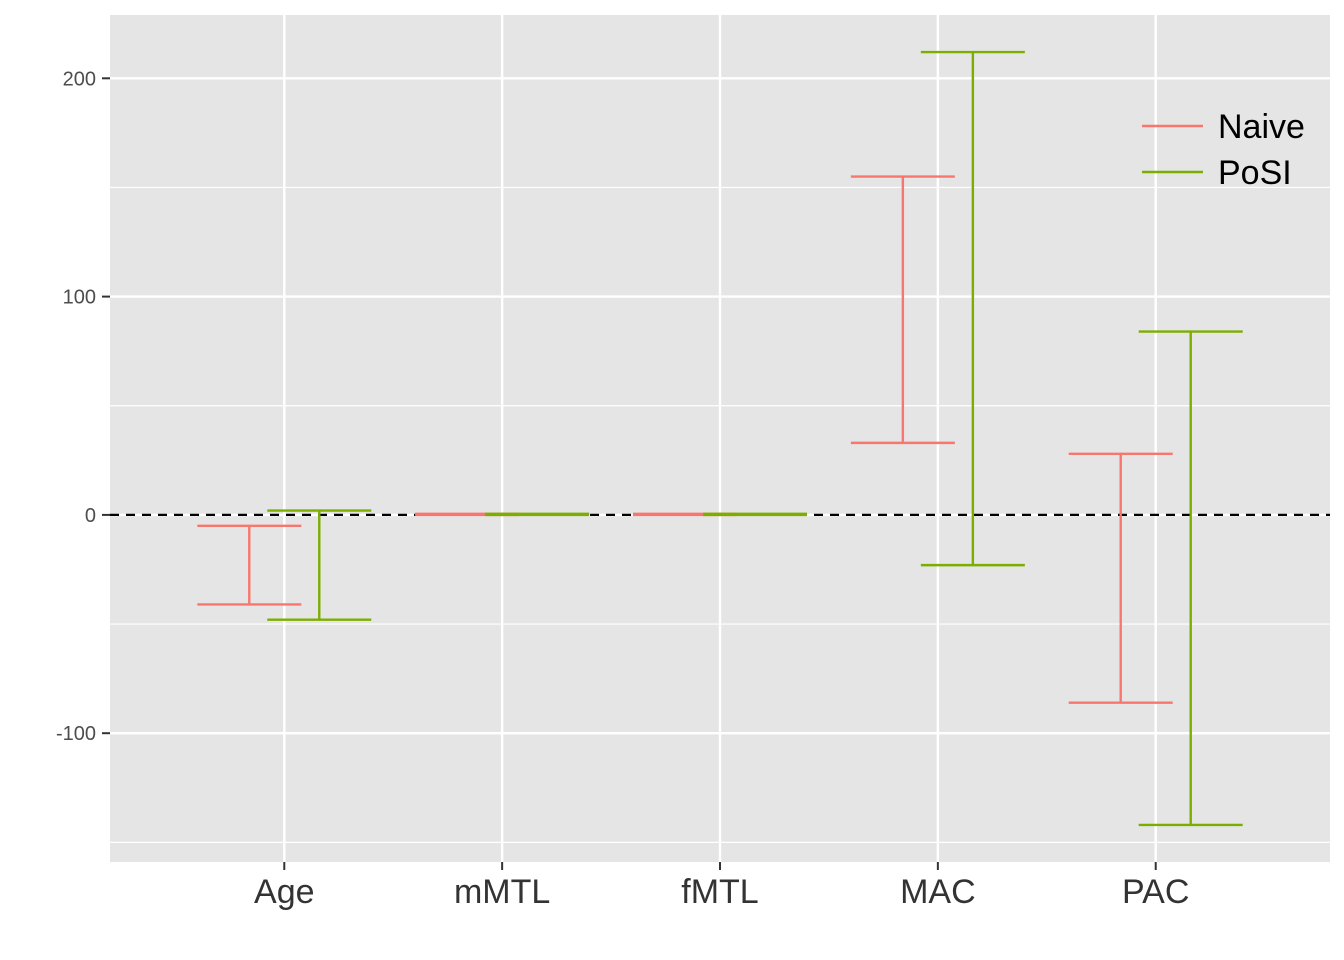 The width and height of the screenshot is (1344, 960). Describe the element at coordinates (719, 892) in the screenshot. I see `x-tick-label: fMTL` at that location.